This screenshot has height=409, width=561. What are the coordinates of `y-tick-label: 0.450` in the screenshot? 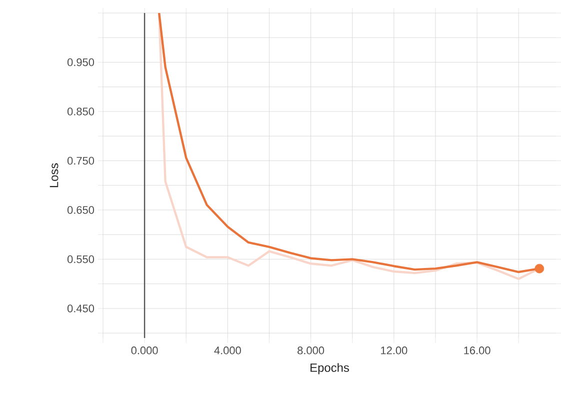 It's located at (80, 308).